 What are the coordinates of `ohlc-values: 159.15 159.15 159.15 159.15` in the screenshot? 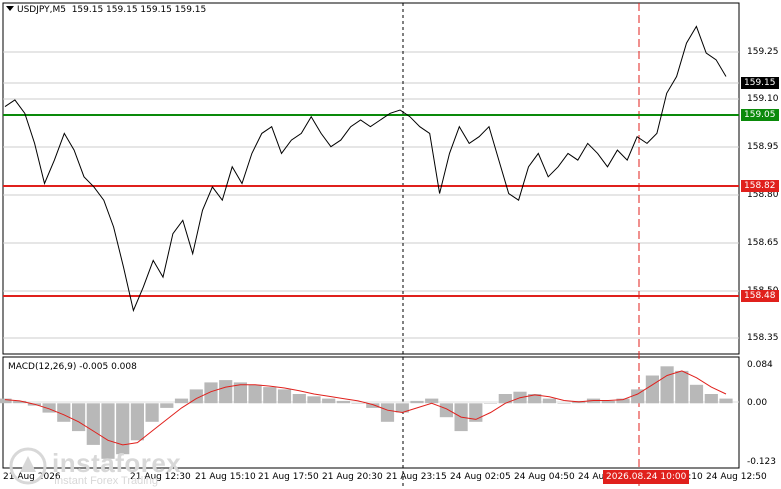 It's located at (139, 10).